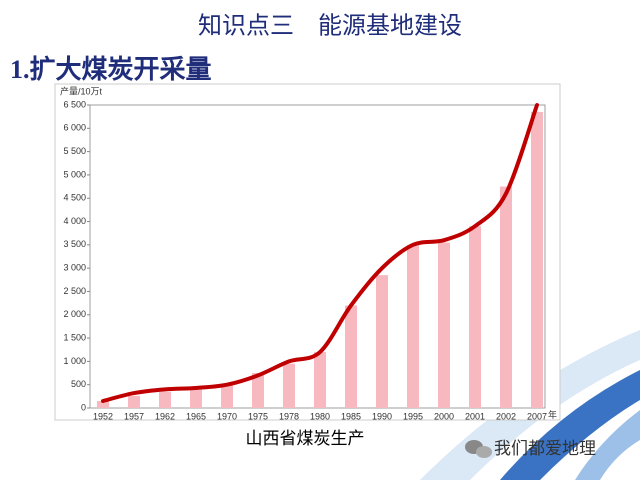 This screenshot has width=640, height=485. What do you see at coordinates (111, 69) in the screenshot?
I see `slide-subtitle: 1.扩大煤炭开采量` at bounding box center [111, 69].